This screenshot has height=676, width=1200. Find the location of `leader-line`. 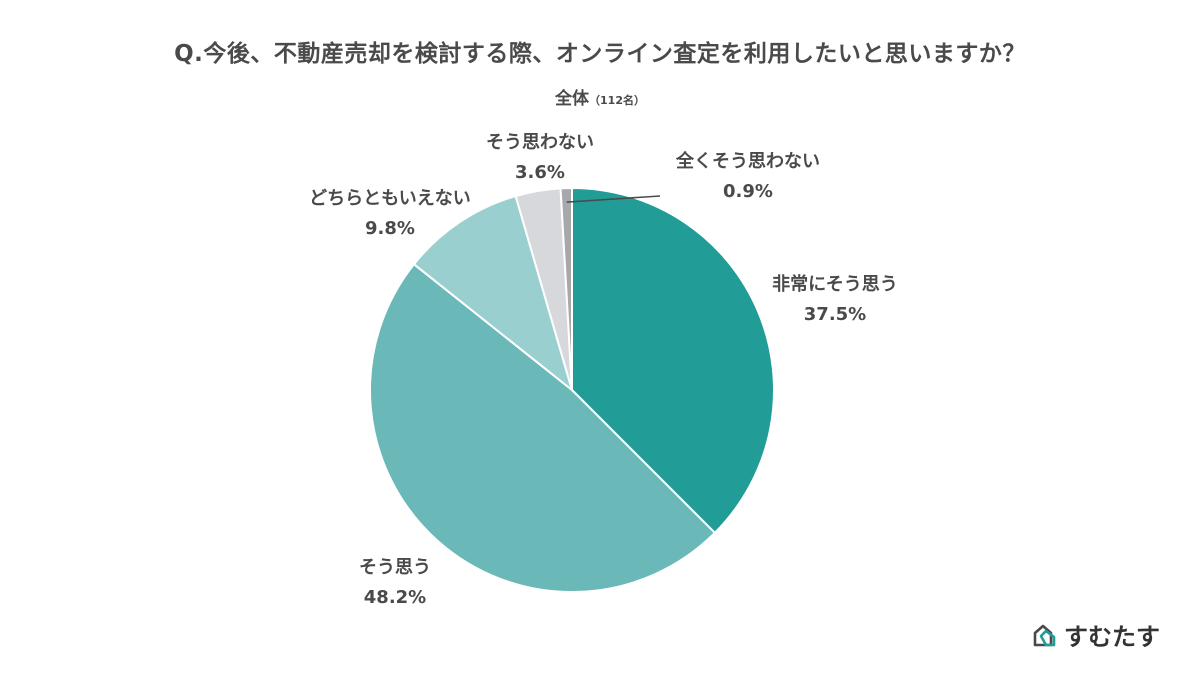

leader-line is located at coordinates (613, 199).